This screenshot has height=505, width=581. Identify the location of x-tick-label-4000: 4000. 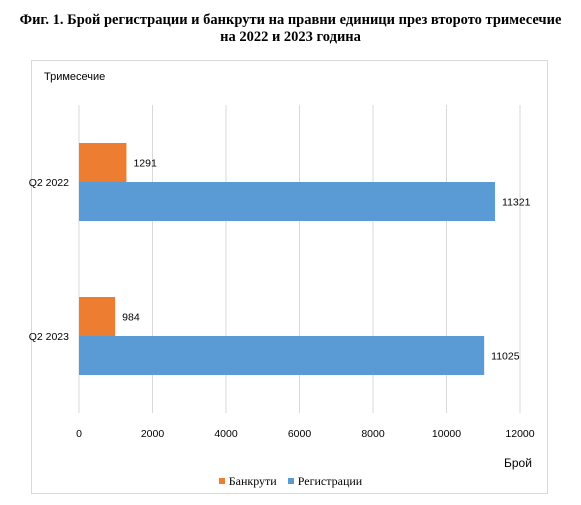
(226, 434).